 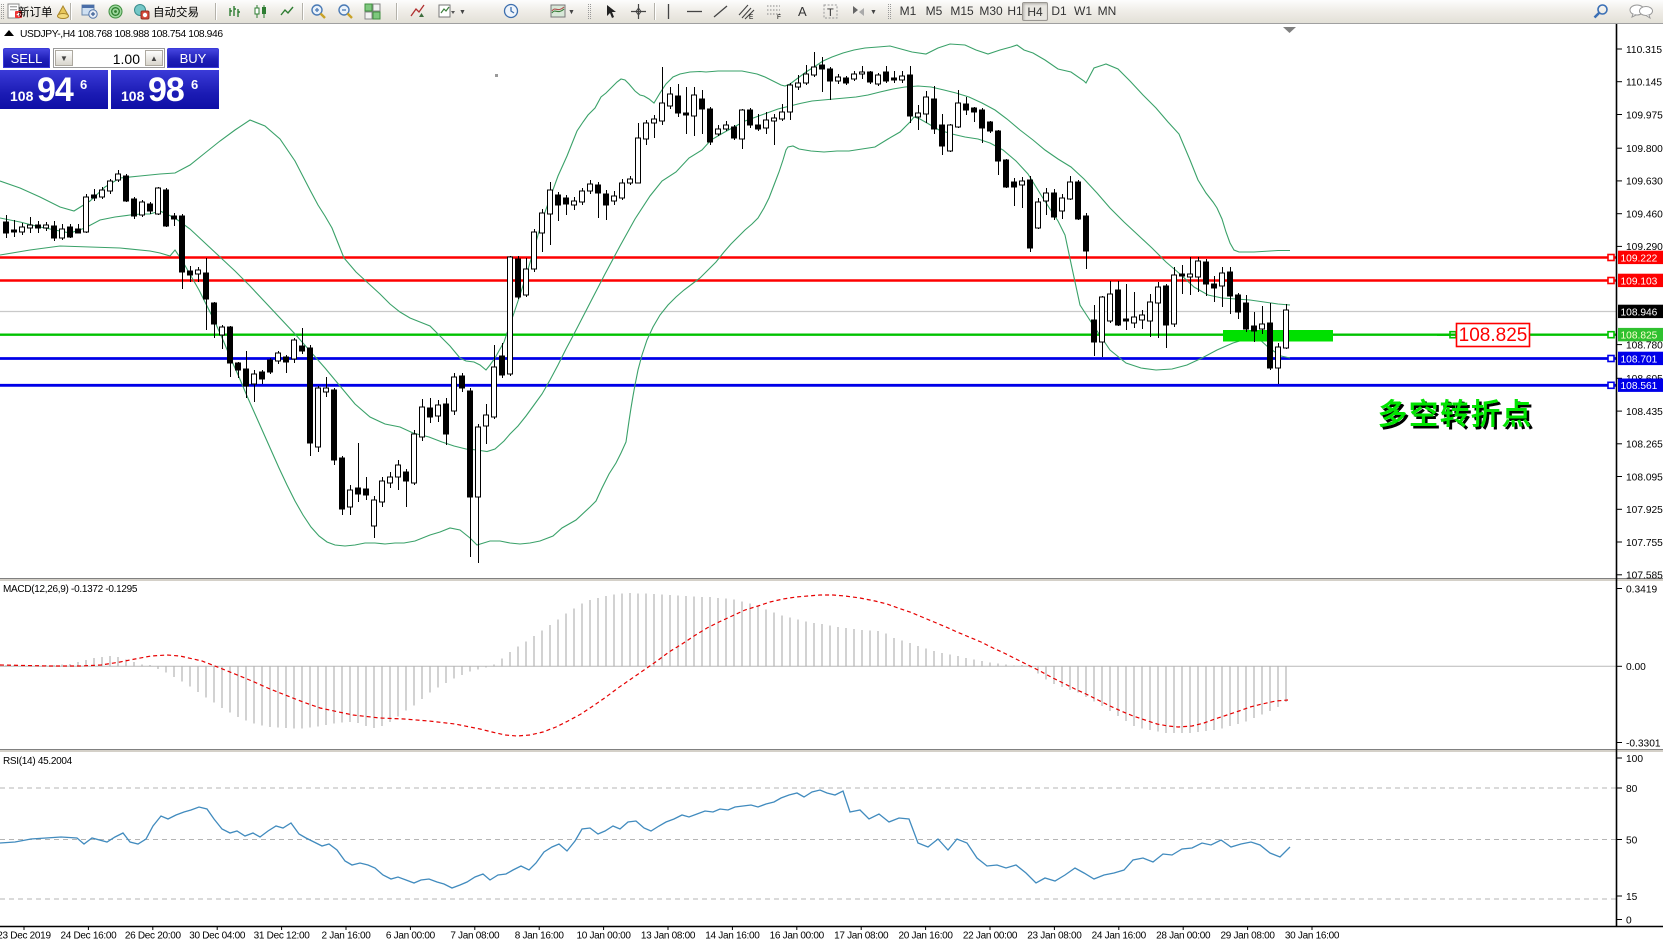 I want to click on svg-text: T, so click(x=830, y=13).